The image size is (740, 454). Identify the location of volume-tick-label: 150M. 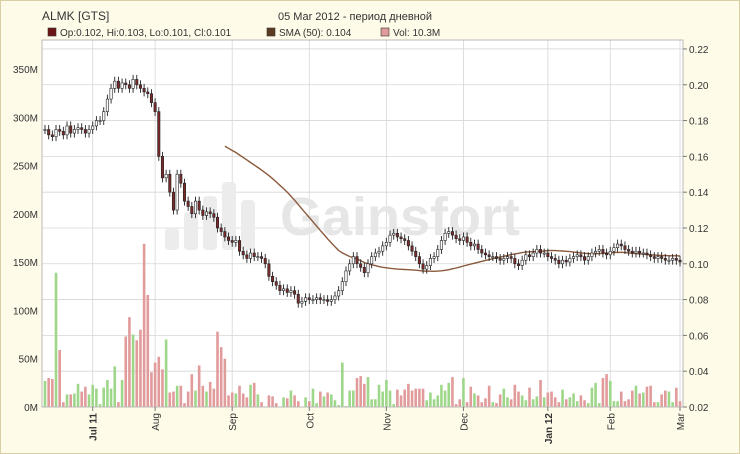
(25, 263).